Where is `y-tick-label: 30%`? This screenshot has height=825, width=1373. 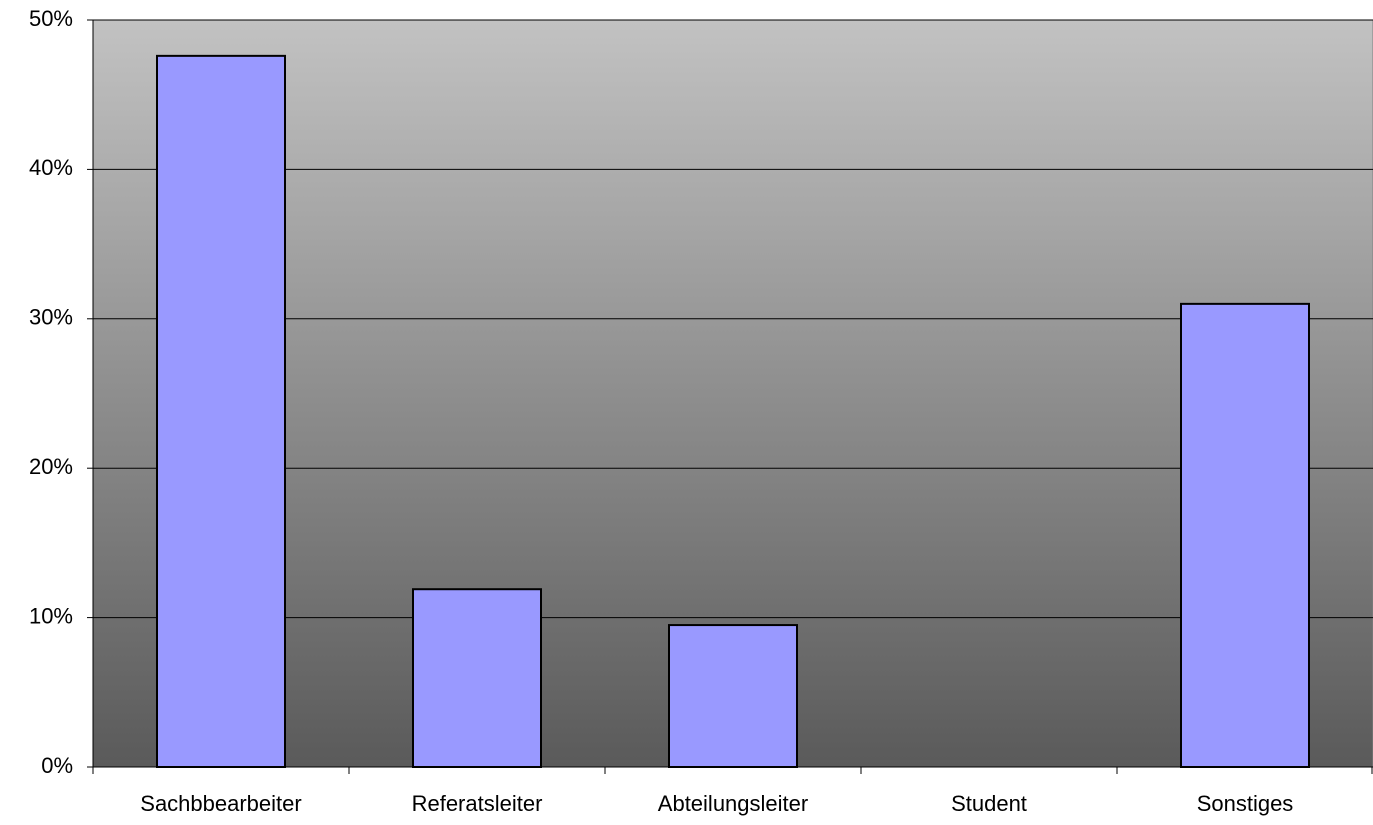
y-tick-label: 30% is located at coordinates (51, 317).